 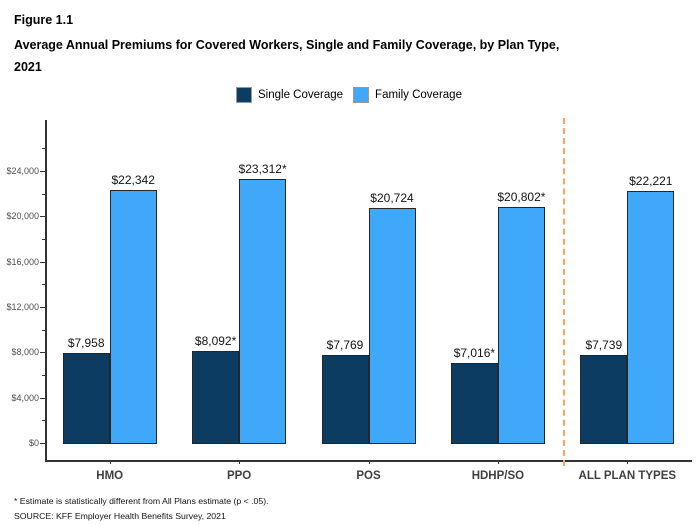 What do you see at coordinates (86, 342) in the screenshot?
I see `bar-value-single-coverage-hmo: $7,958` at bounding box center [86, 342].